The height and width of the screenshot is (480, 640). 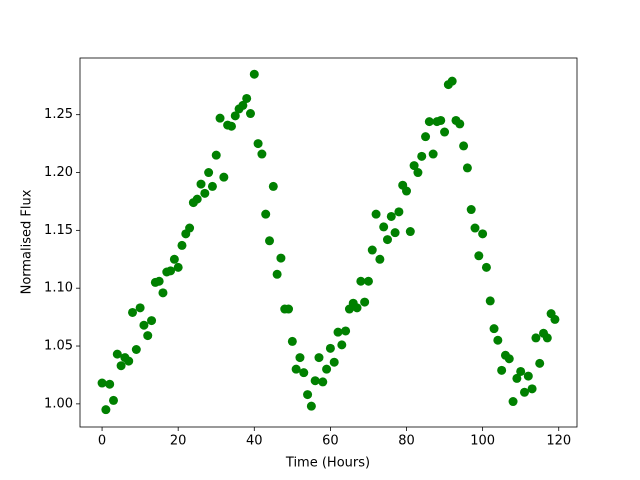 I want to click on x-tick-label: 20, so click(x=178, y=441).